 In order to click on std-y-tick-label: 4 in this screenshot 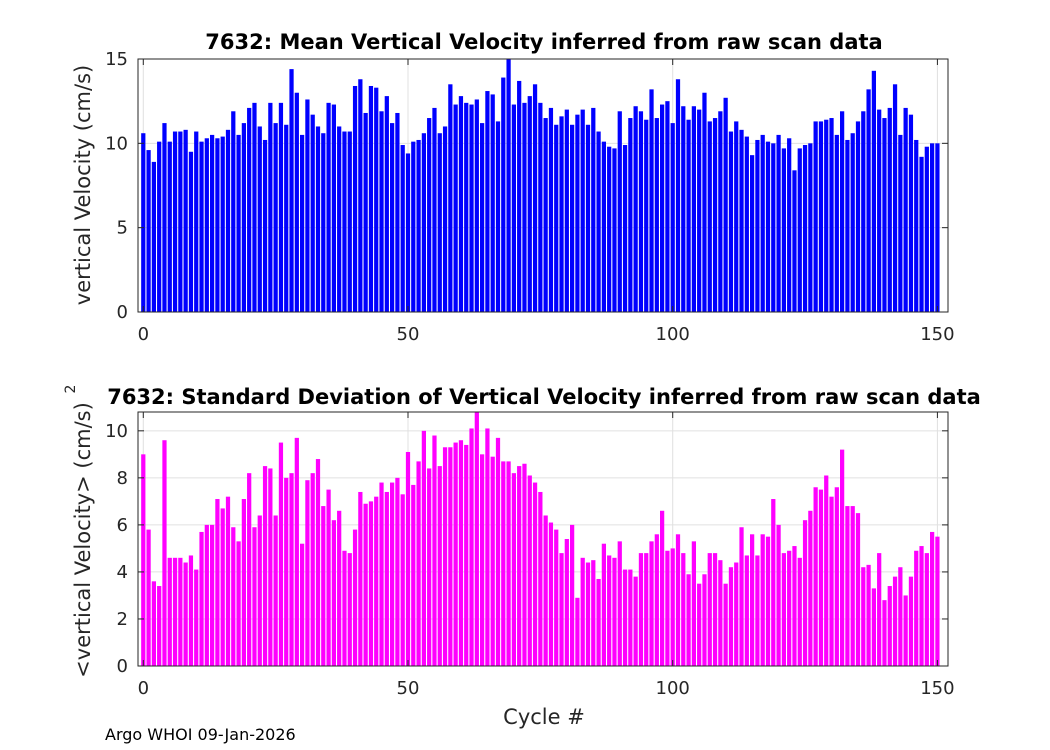, I will do `click(122, 572)`.